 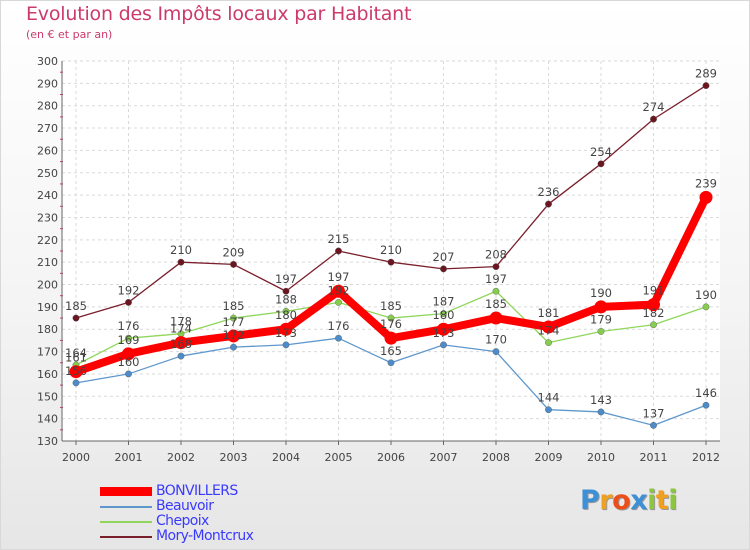 What do you see at coordinates (234, 306) in the screenshot?
I see `data-label-chepoix: 185` at bounding box center [234, 306].